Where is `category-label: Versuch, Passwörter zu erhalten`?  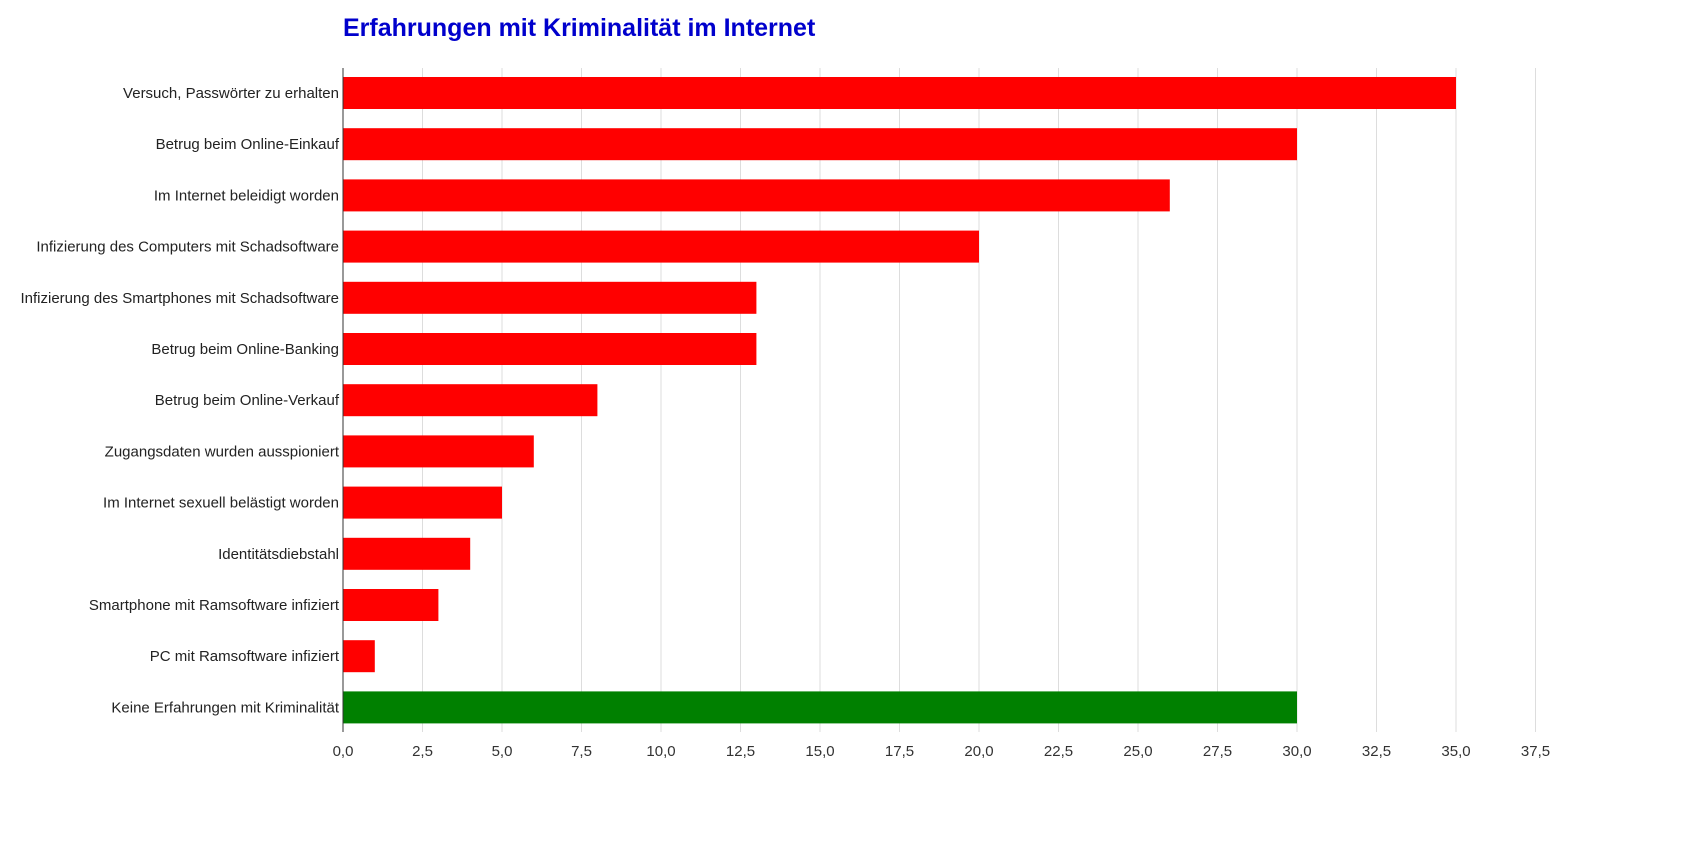
category-label: Versuch, Passwörter zu erhalten is located at coordinates (231, 93).